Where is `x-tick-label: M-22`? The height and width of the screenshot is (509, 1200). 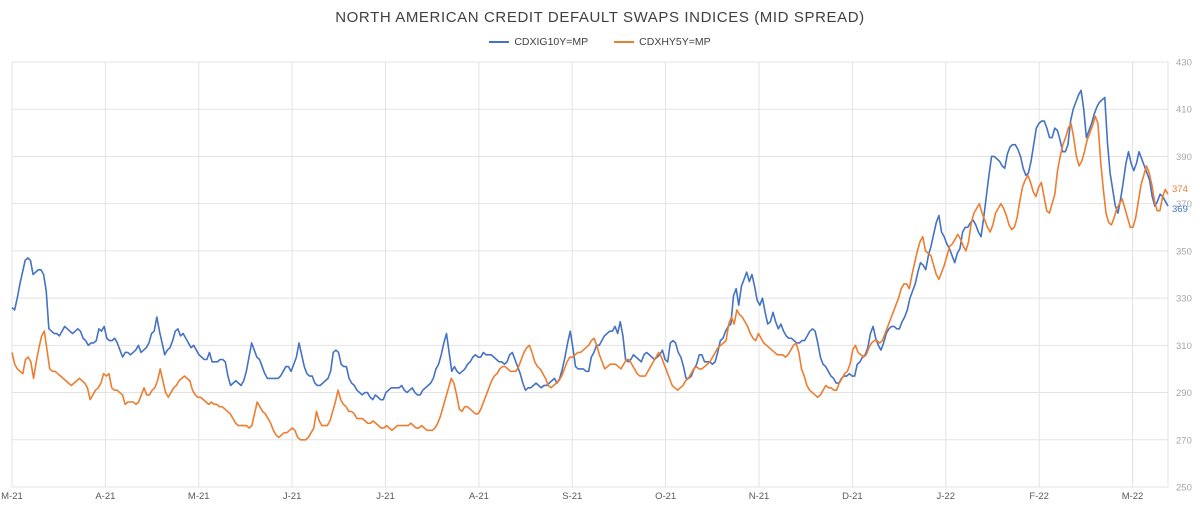 x-tick-label: M-22 is located at coordinates (1133, 496).